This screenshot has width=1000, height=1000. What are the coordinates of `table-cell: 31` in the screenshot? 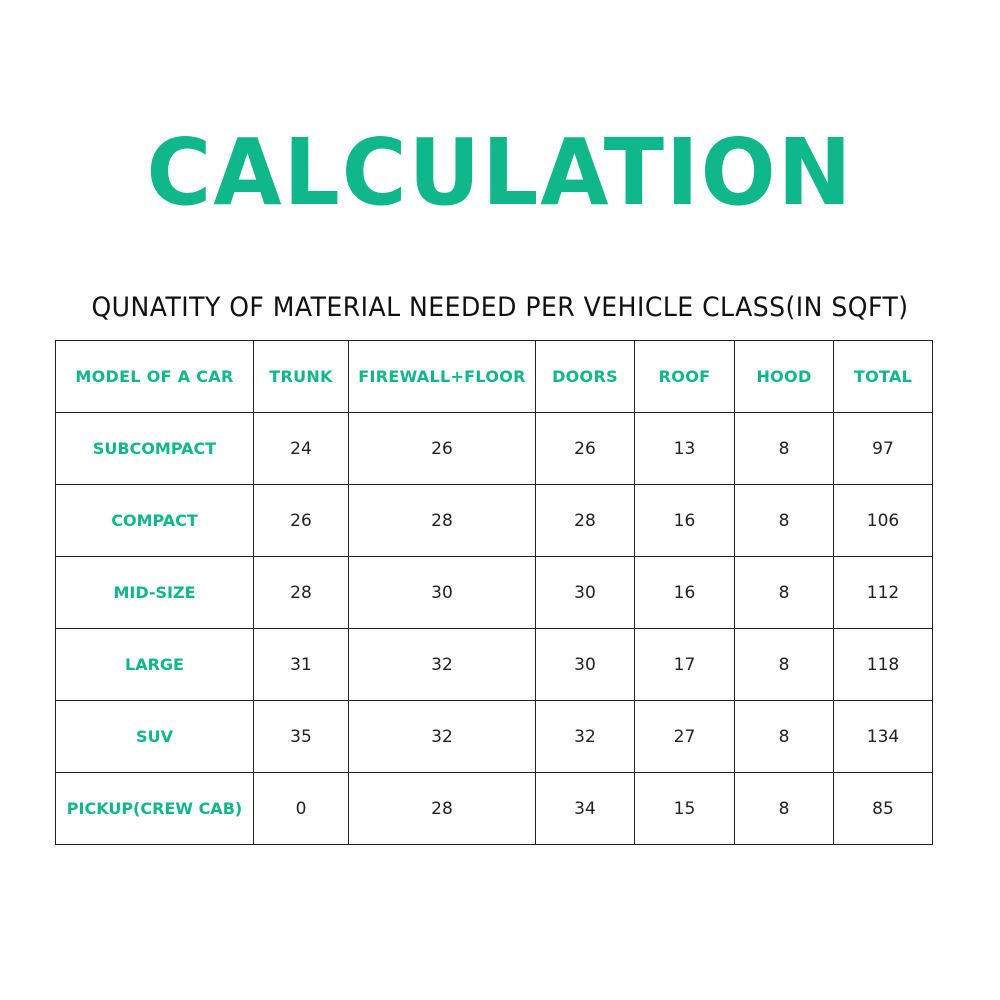 It's located at (301, 664).